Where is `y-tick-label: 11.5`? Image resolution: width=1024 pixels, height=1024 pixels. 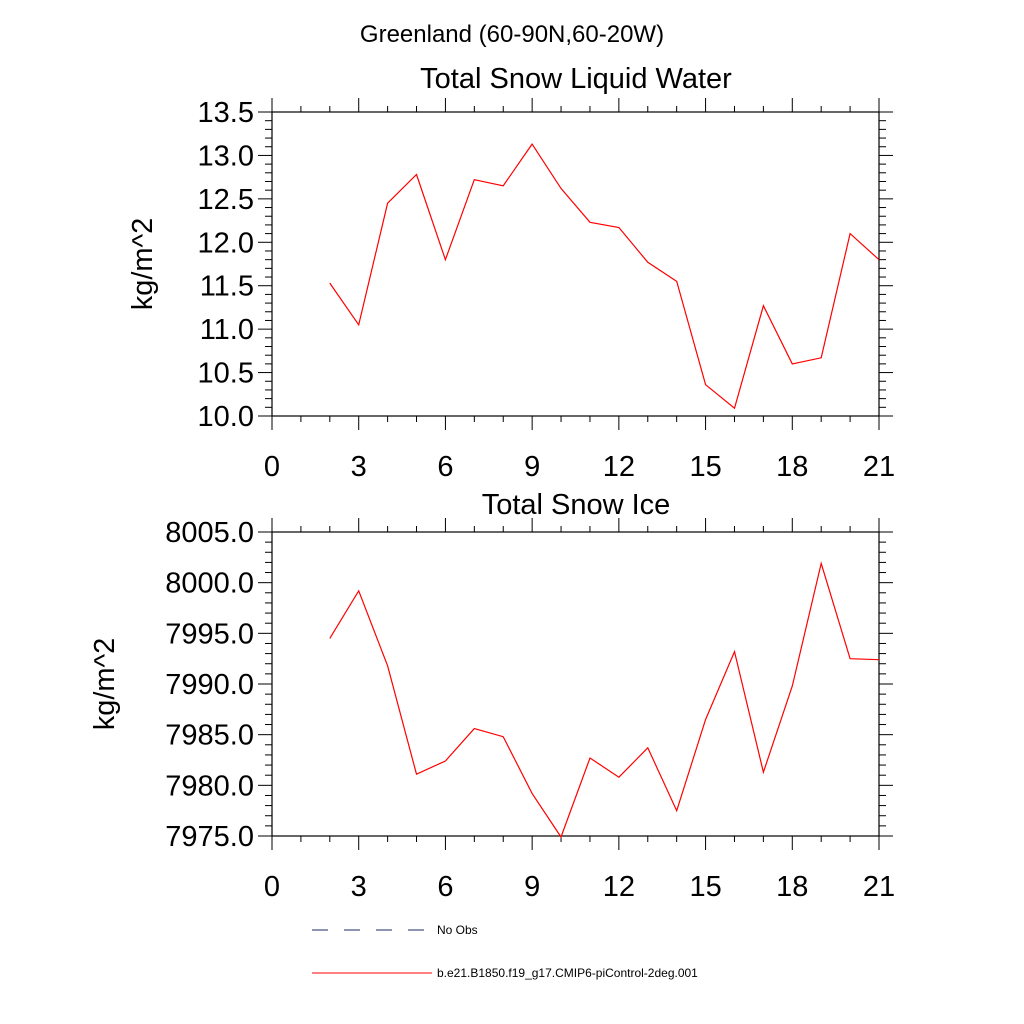 y-tick-label: 11.5 is located at coordinates (227, 287).